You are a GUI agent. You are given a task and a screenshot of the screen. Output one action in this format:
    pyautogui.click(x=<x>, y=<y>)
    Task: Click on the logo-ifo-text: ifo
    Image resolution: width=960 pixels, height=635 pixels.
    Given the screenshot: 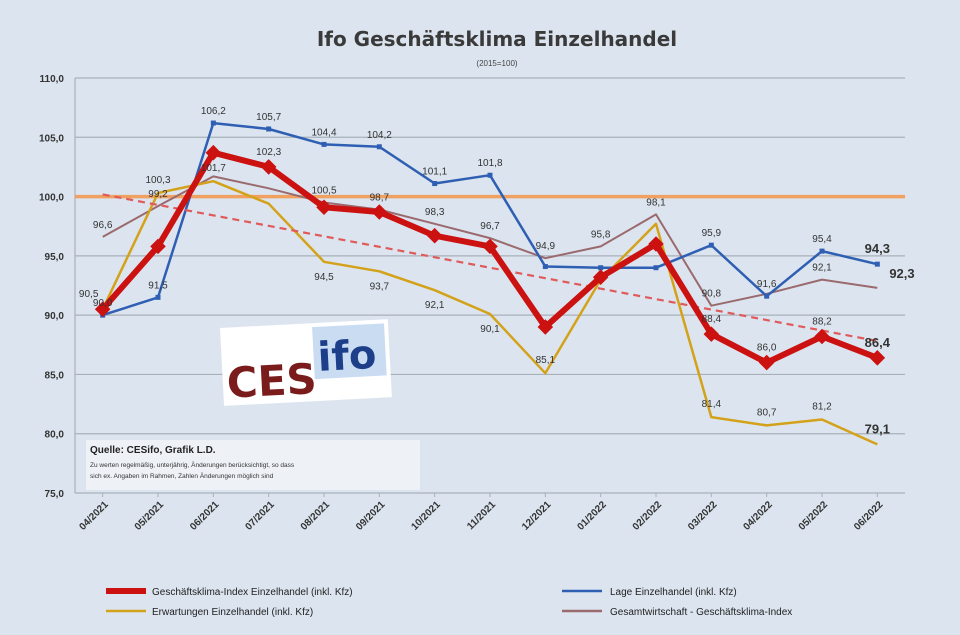 What is the action you would take?
    pyautogui.click(x=346, y=356)
    